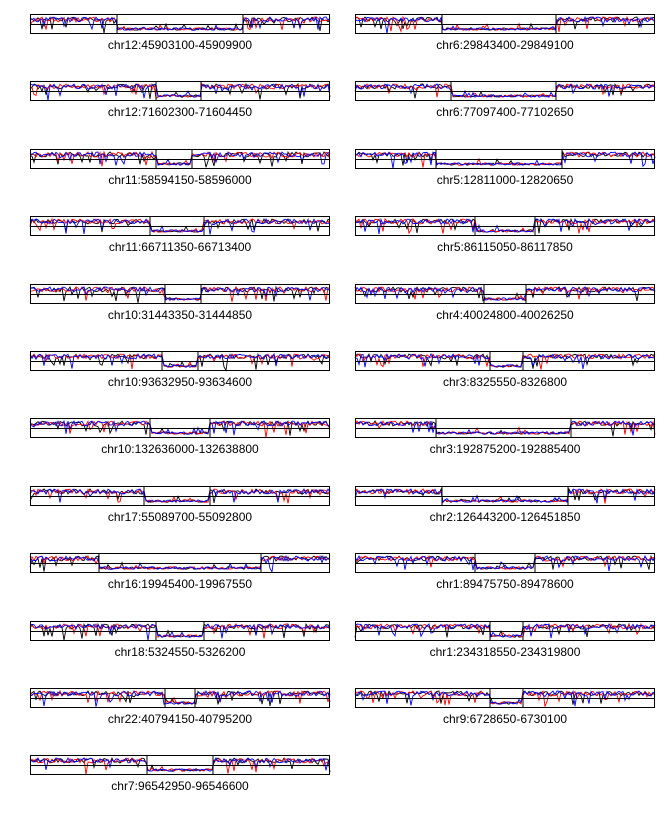 The width and height of the screenshot is (671, 822). Describe the element at coordinates (180, 710) in the screenshot. I see `panel-21: chr22:40794150-40795200` at that location.